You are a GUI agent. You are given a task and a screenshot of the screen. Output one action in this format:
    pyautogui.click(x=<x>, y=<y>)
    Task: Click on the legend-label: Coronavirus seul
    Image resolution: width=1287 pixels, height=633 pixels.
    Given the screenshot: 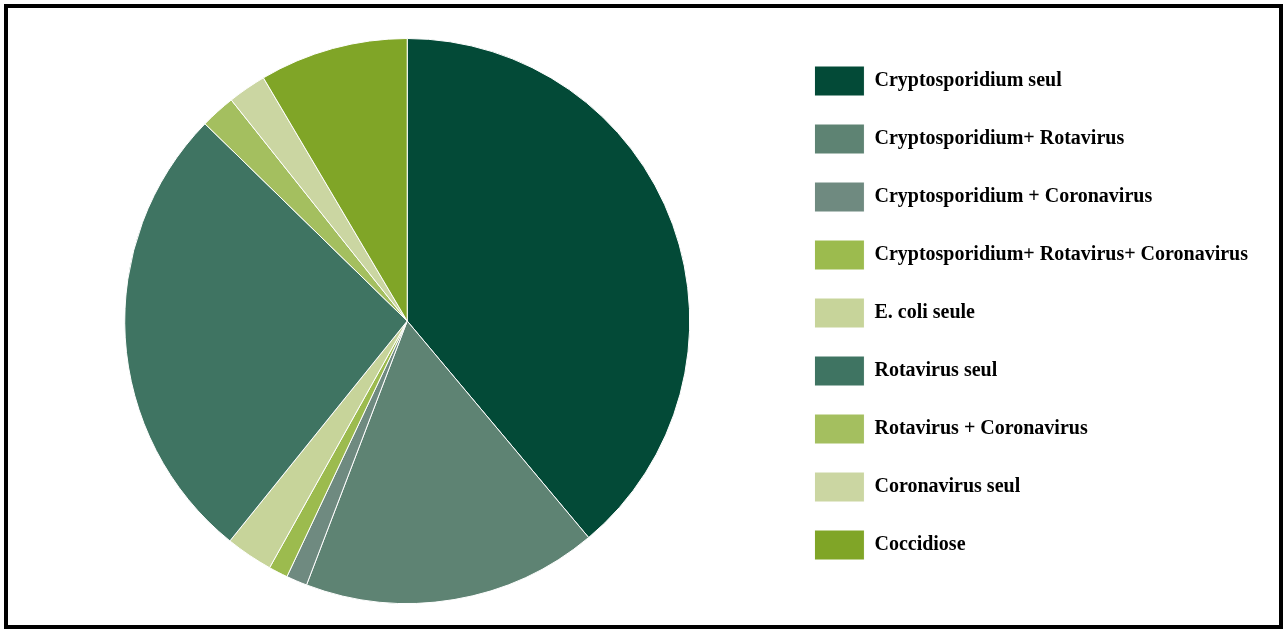 What is the action you would take?
    pyautogui.click(x=947, y=485)
    